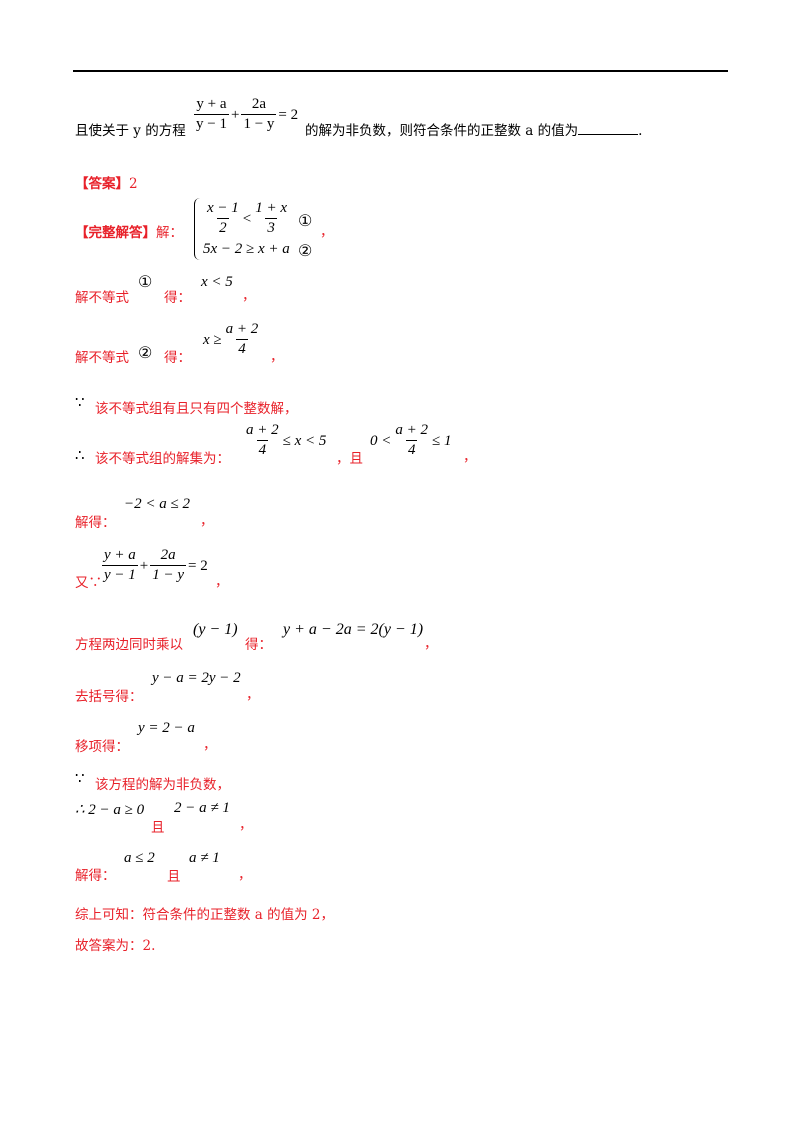 The height and width of the screenshot is (1132, 800). What do you see at coordinates (196, 409) in the screenshot?
I see `because-text-1: 该不等式组有且只有四个整数解，` at bounding box center [196, 409].